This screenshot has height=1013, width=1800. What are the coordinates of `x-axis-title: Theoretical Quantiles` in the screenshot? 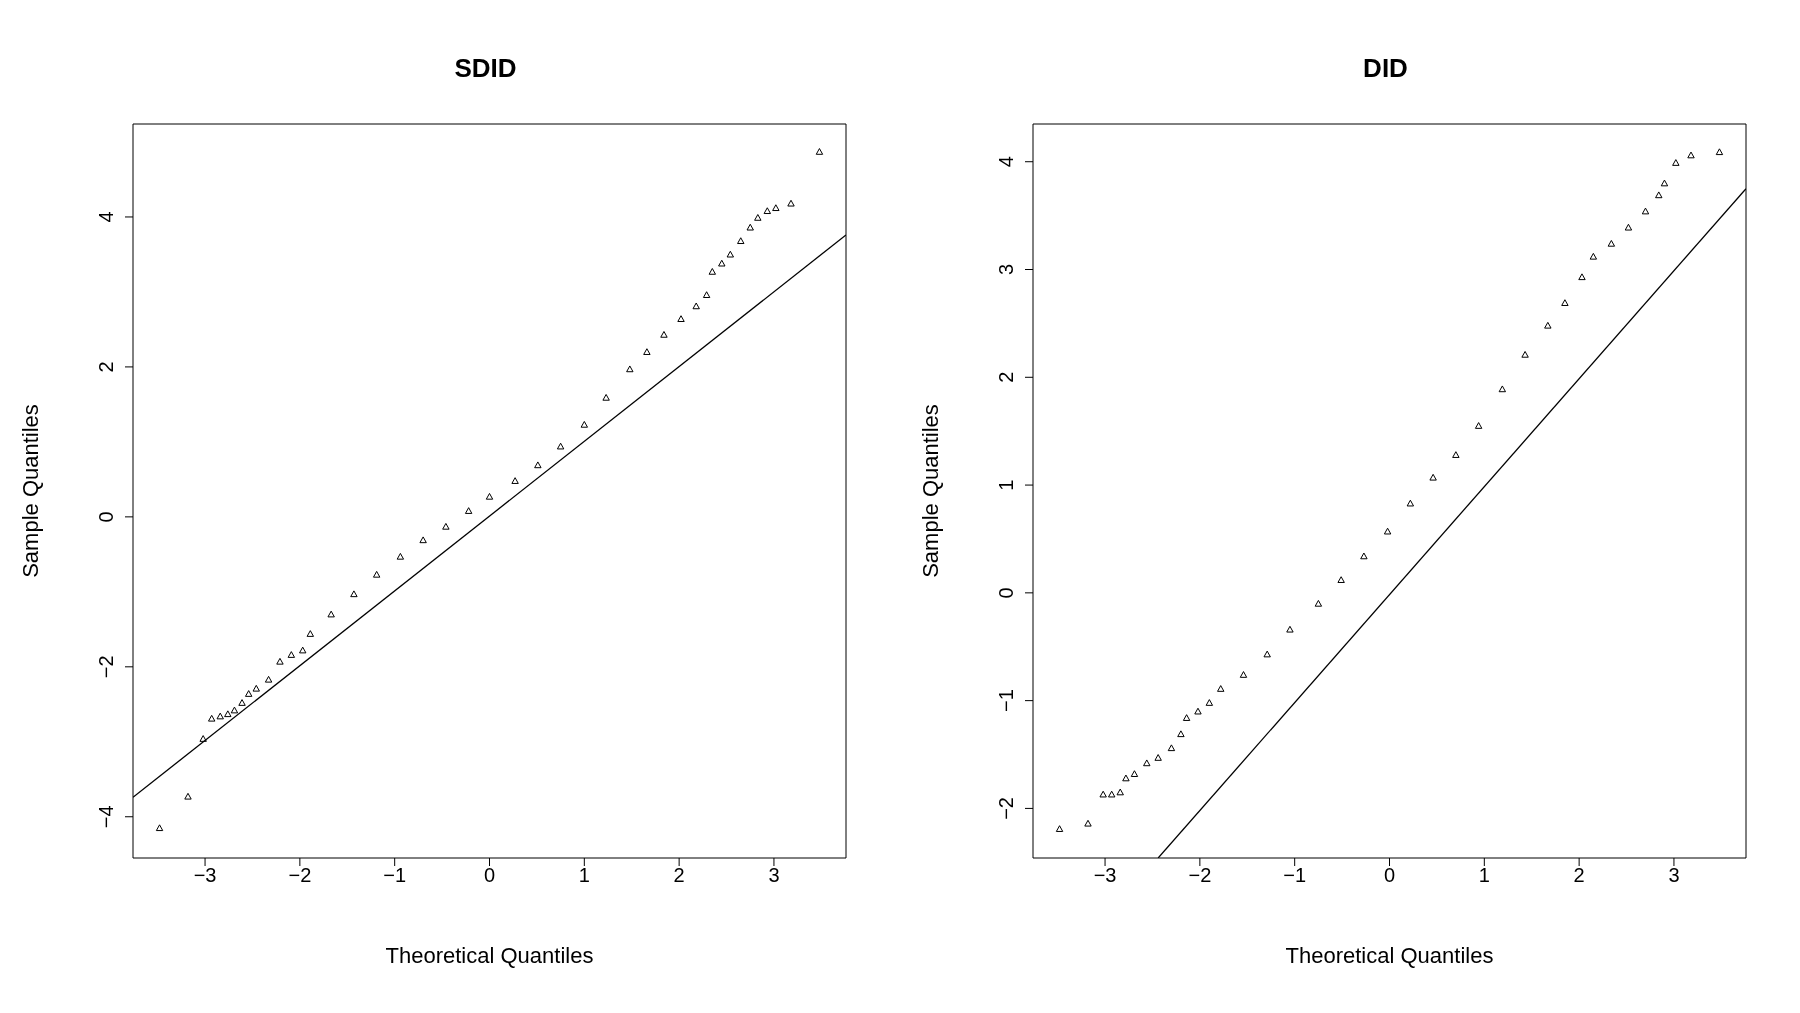 It's located at (1389, 955).